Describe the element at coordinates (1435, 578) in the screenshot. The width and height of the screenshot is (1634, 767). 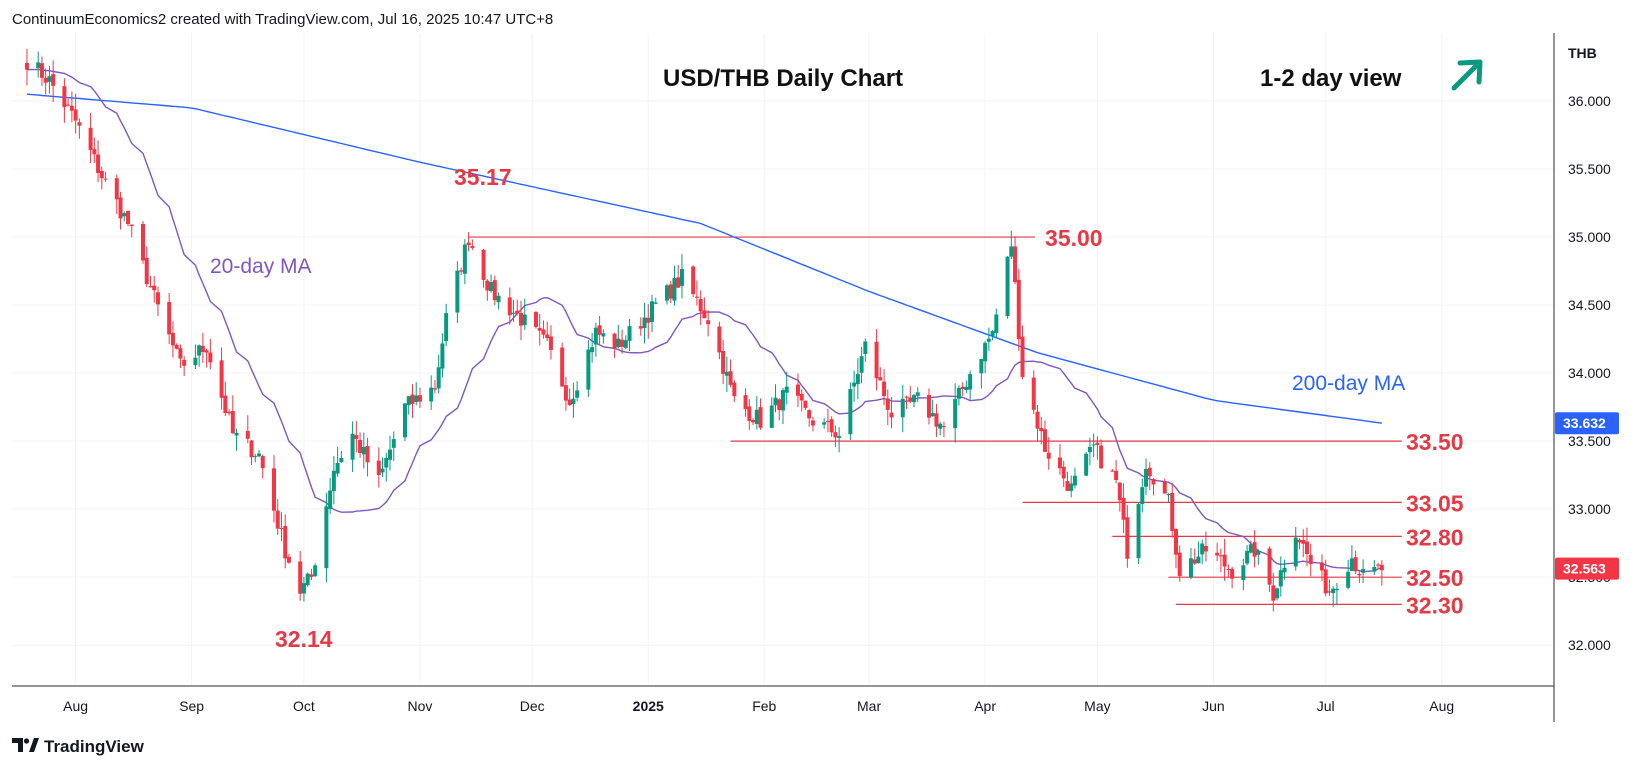
I see `level-label: 32.50` at that location.